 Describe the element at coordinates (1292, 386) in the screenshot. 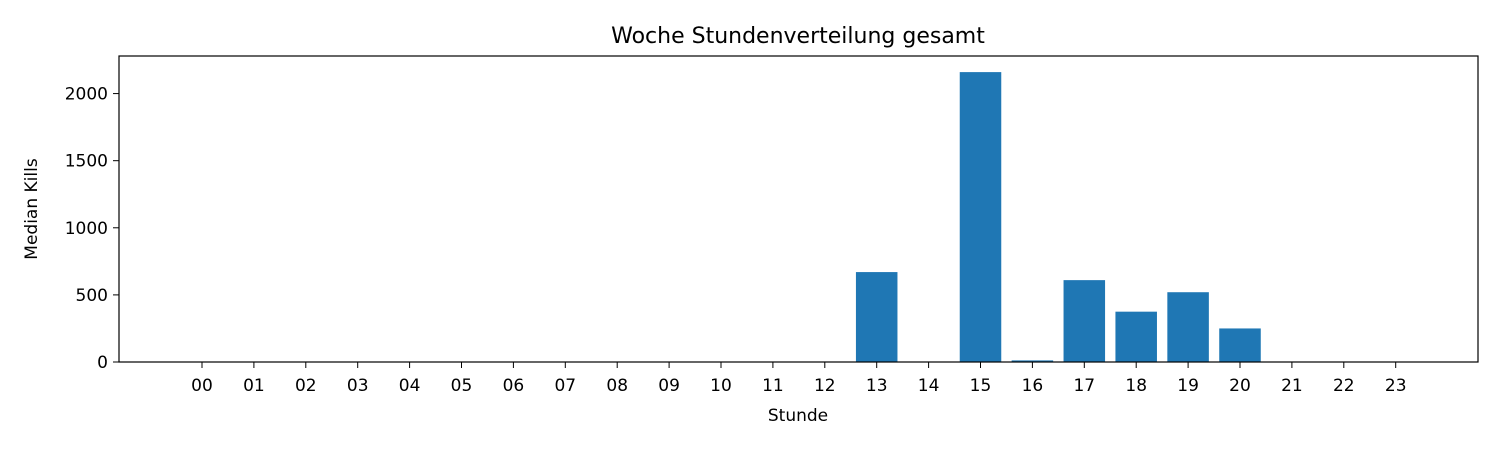

I see `x-tick-label-21: 21` at that location.